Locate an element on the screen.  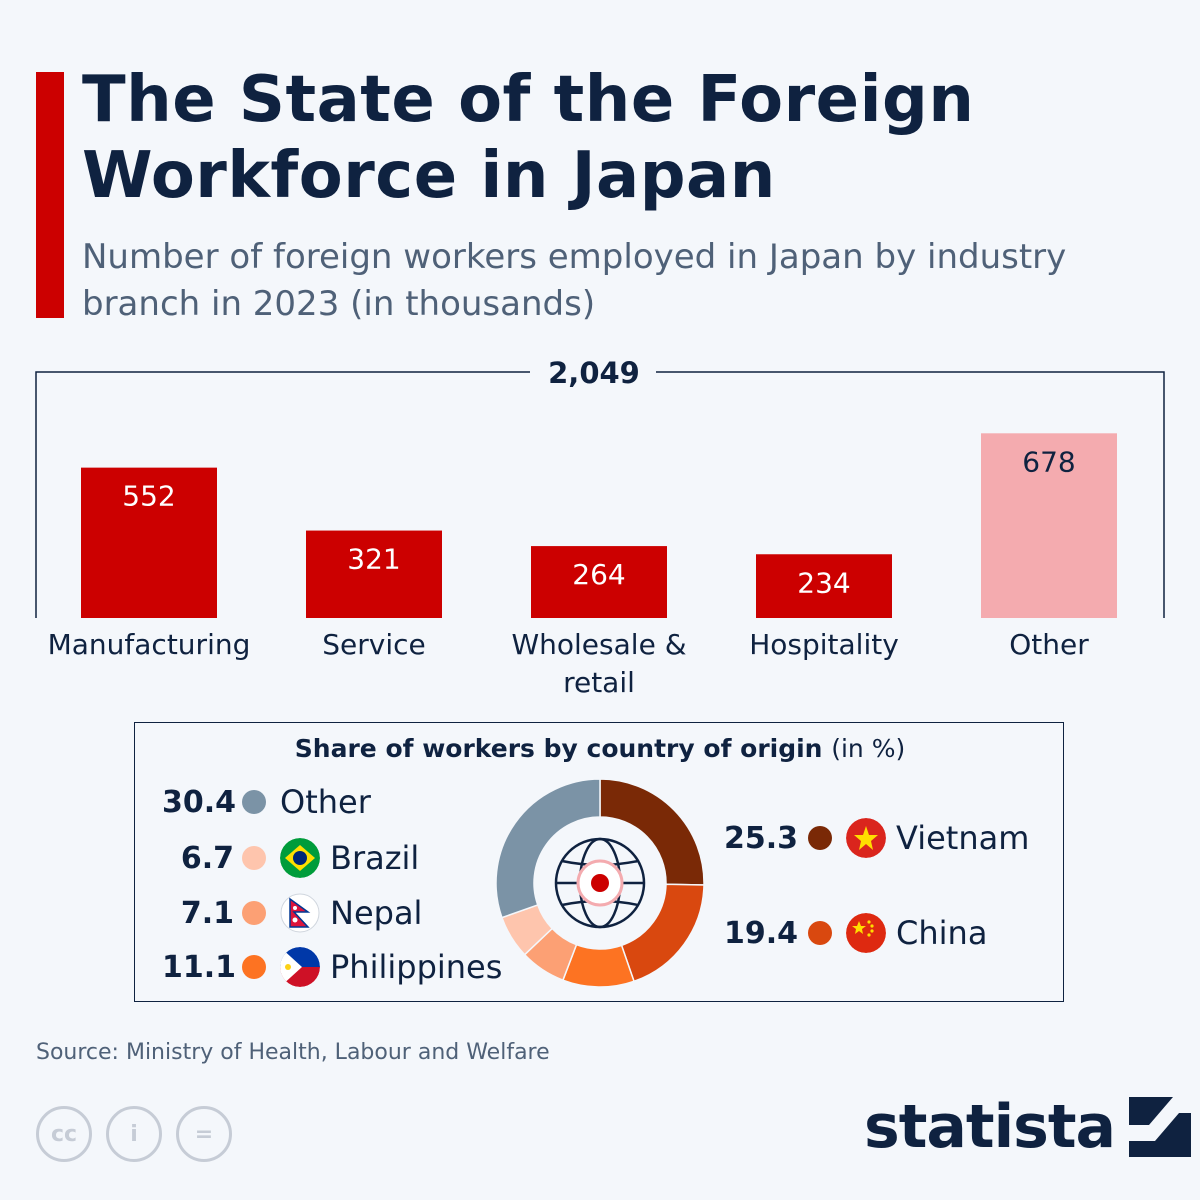
license-icons: cc i = is located at coordinates (134, 1134).